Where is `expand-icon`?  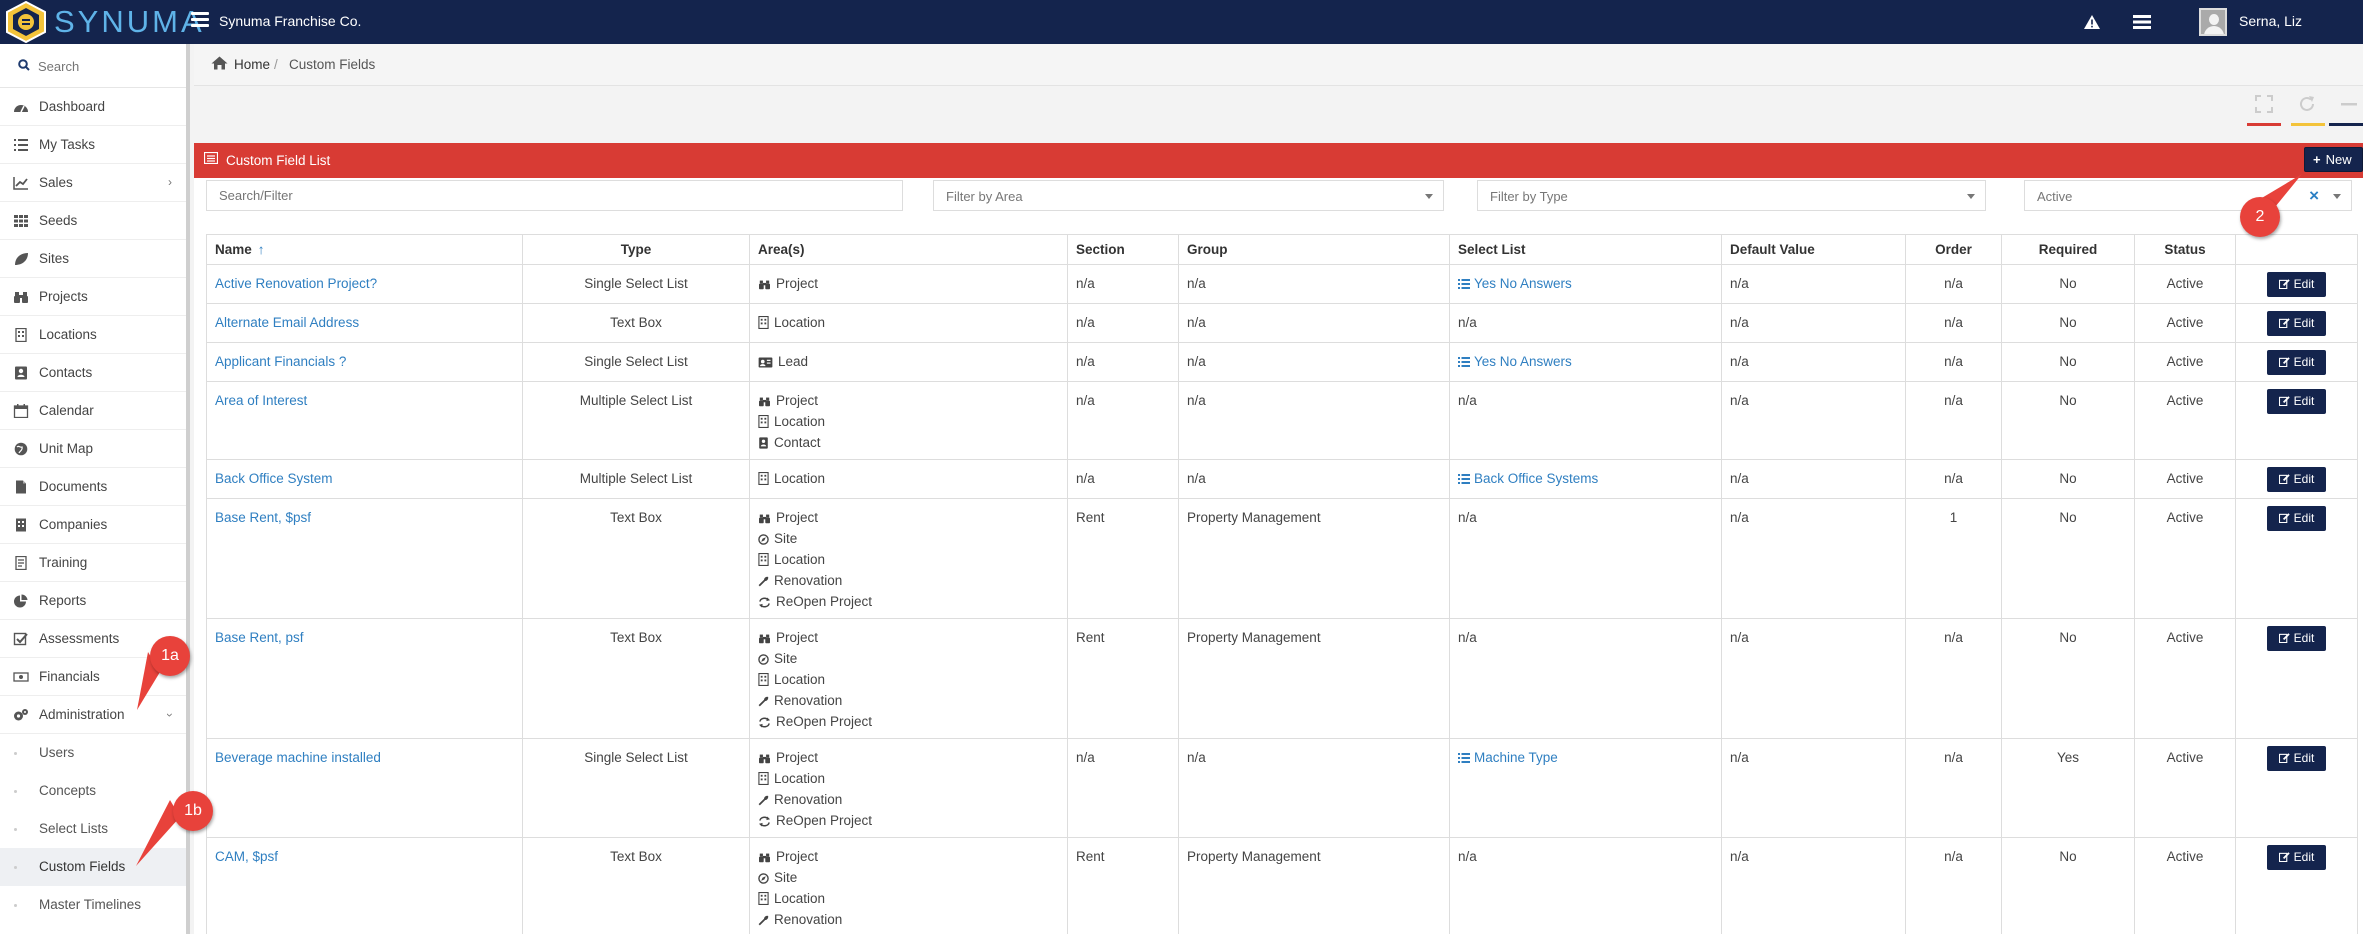
expand-icon is located at coordinates (2264, 104).